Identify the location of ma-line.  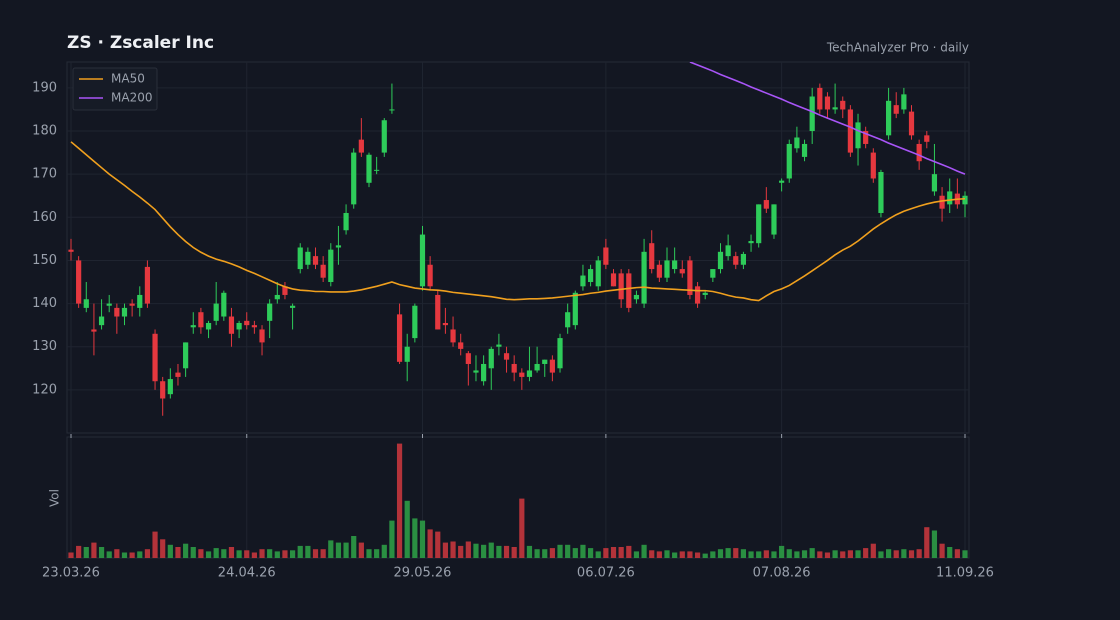
(827, 118).